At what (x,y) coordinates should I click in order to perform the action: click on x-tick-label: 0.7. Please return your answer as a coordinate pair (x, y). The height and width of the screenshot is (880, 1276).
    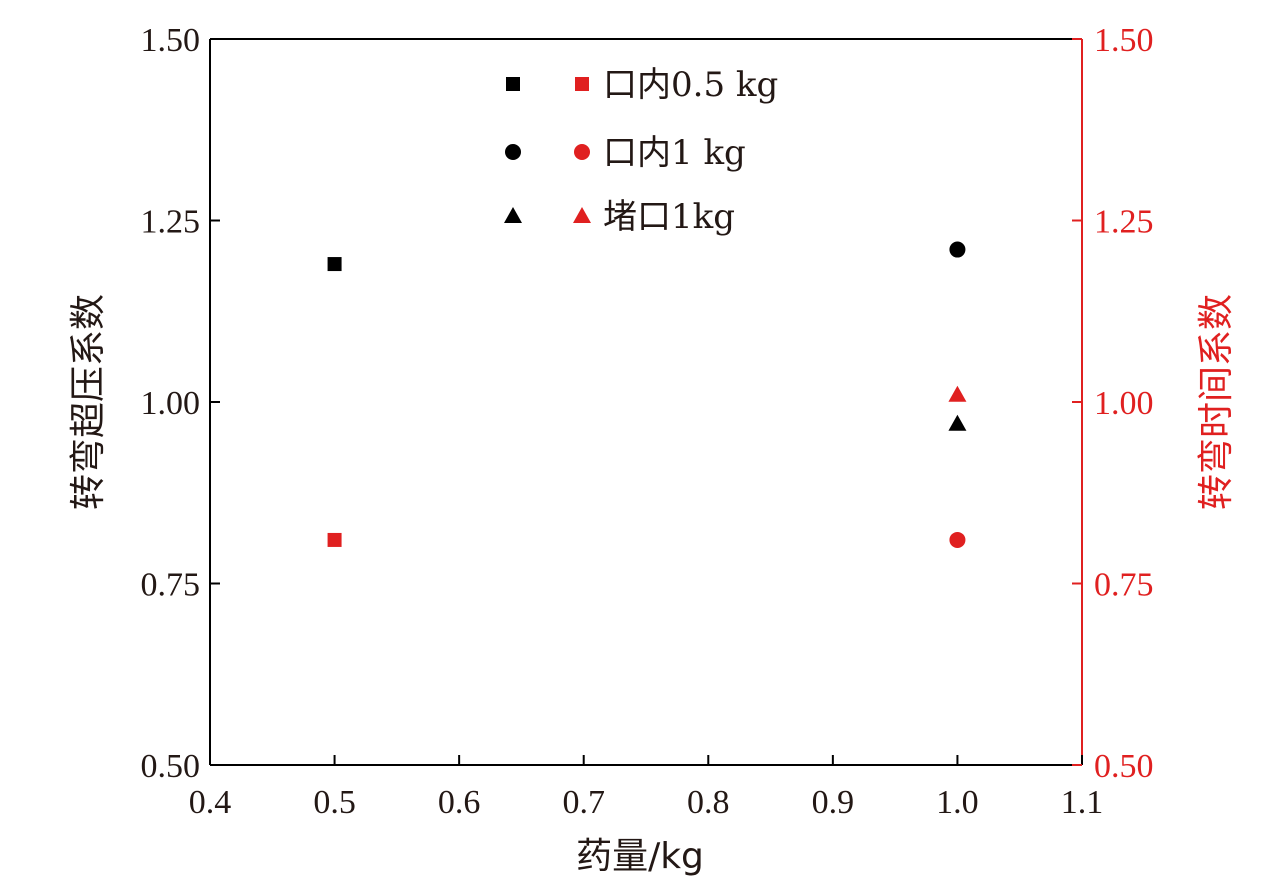
    Looking at the image, I should click on (583, 802).